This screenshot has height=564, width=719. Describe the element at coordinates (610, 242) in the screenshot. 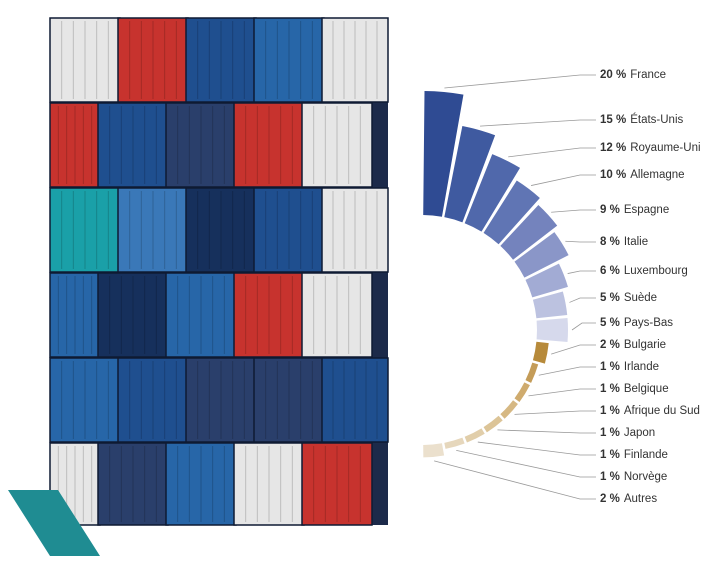

I see `value-label: 8 %` at that location.